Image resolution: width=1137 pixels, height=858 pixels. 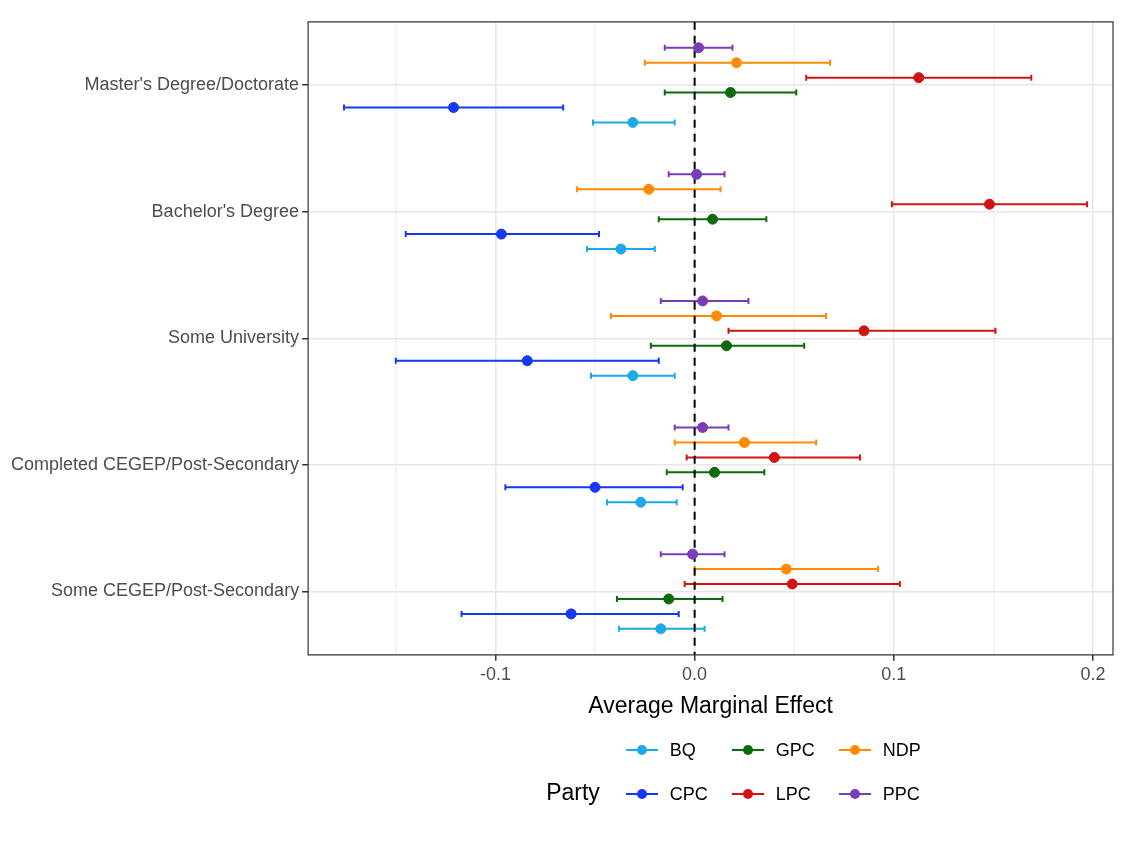 I want to click on legend-label: GPC, so click(x=795, y=750).